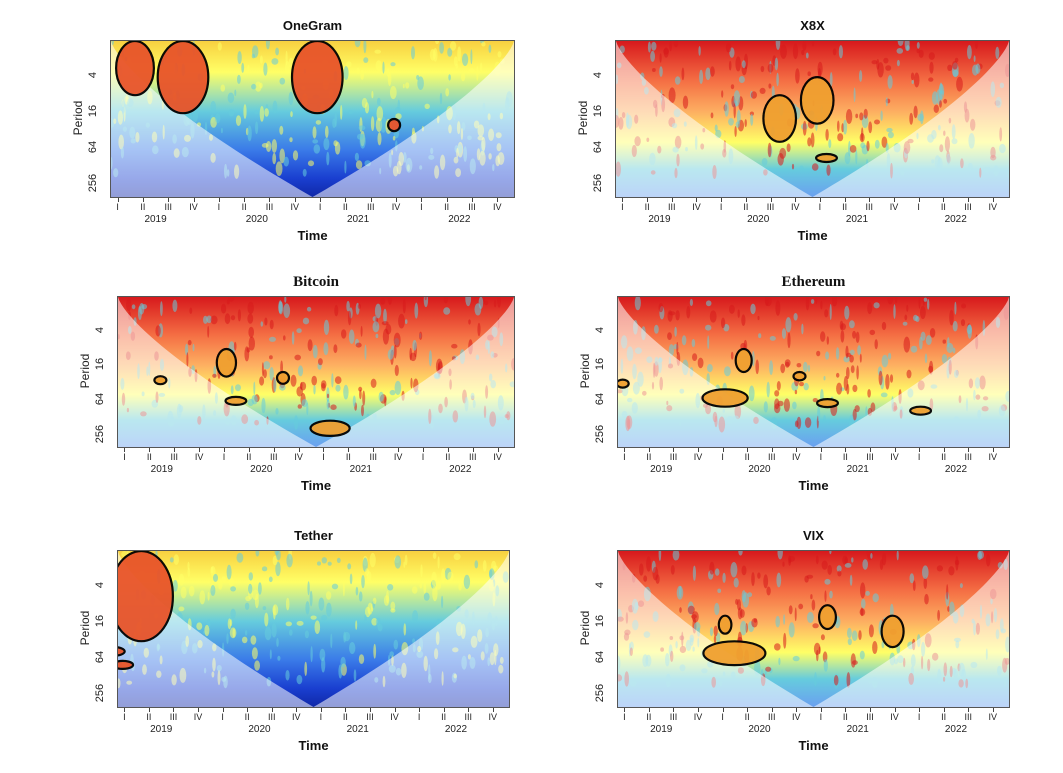  Describe the element at coordinates (313, 535) in the screenshot. I see `chart-title: Tether` at that location.